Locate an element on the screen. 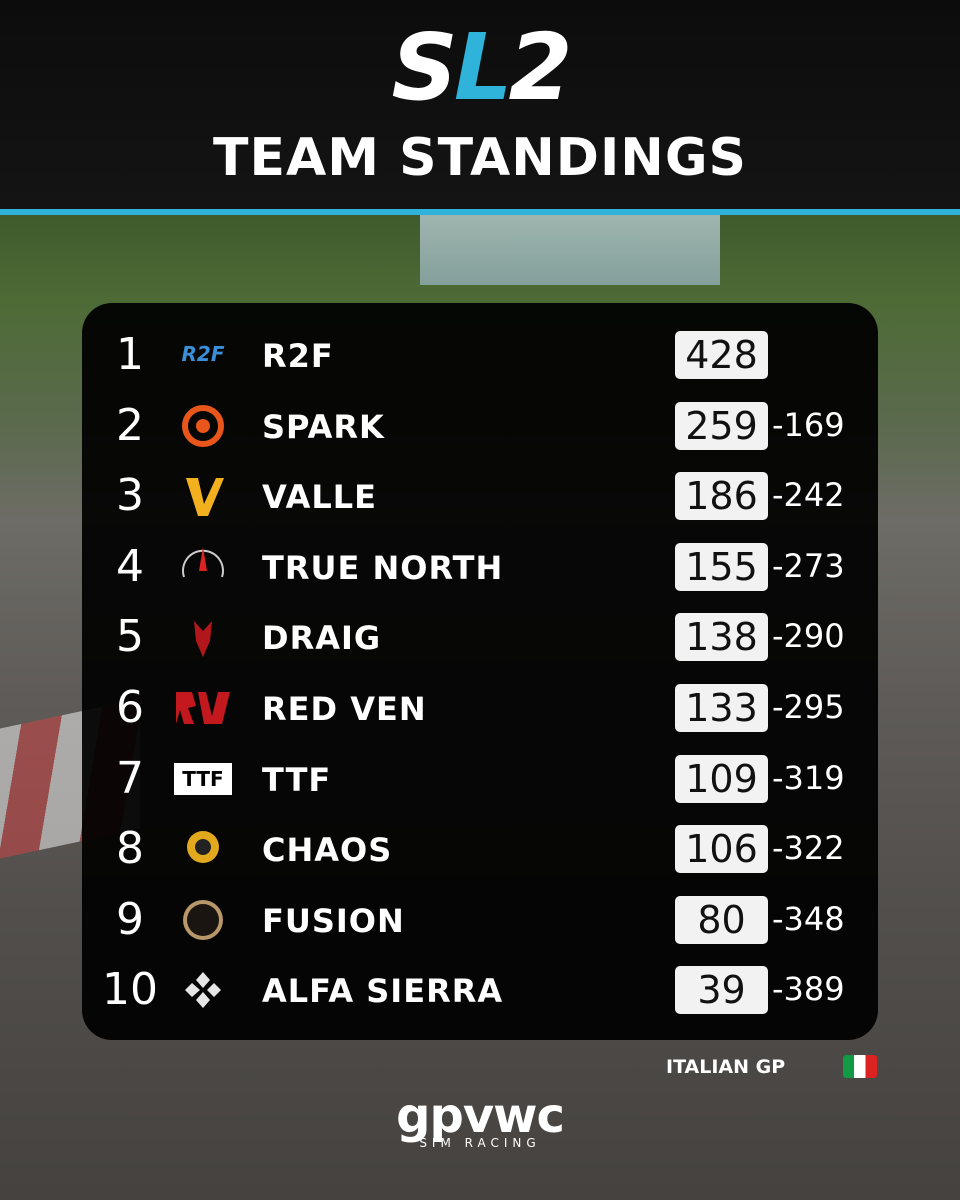 The image size is (960, 1200). team-name: TRUE NORTH is located at coordinates (383, 567).